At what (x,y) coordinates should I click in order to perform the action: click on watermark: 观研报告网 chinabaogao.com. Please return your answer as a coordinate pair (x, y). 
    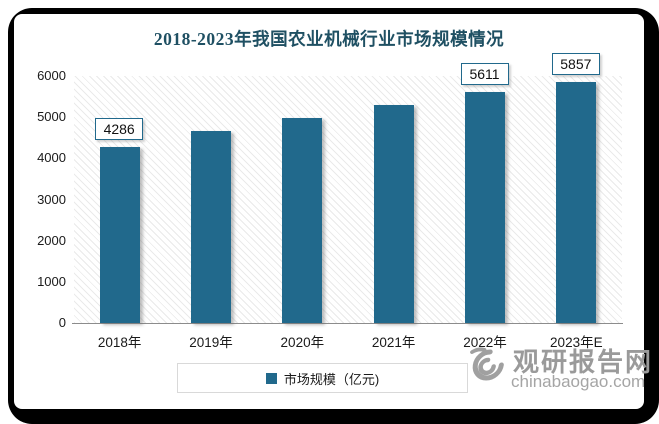
    Looking at the image, I should click on (556, 373).